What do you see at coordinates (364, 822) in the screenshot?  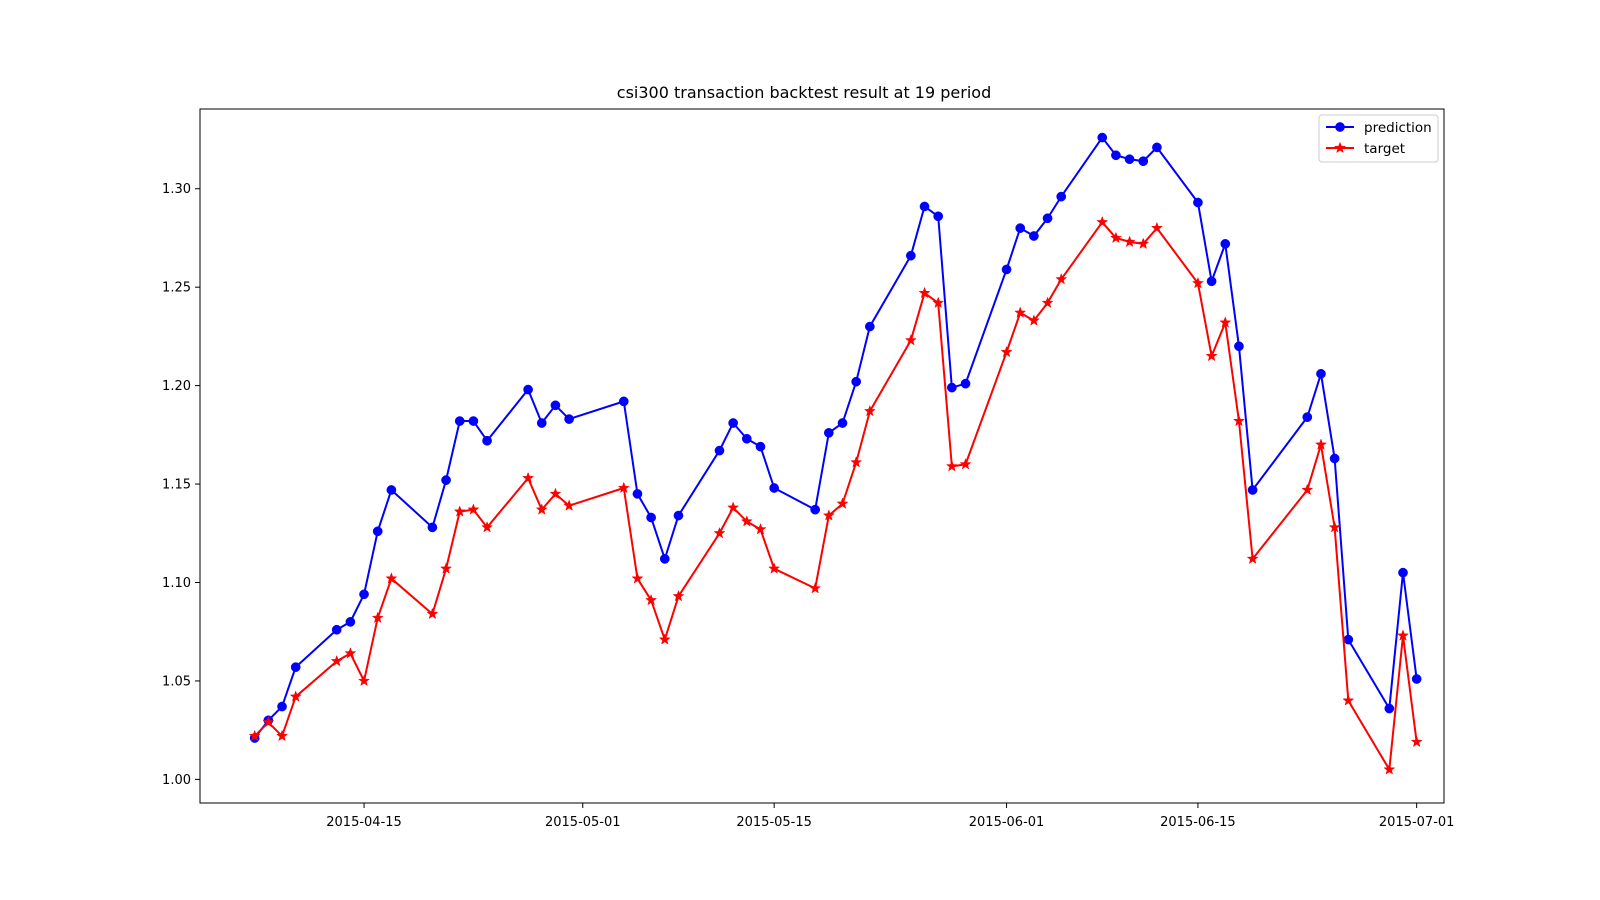 I see `x-tick-label: 2015-04-15` at bounding box center [364, 822].